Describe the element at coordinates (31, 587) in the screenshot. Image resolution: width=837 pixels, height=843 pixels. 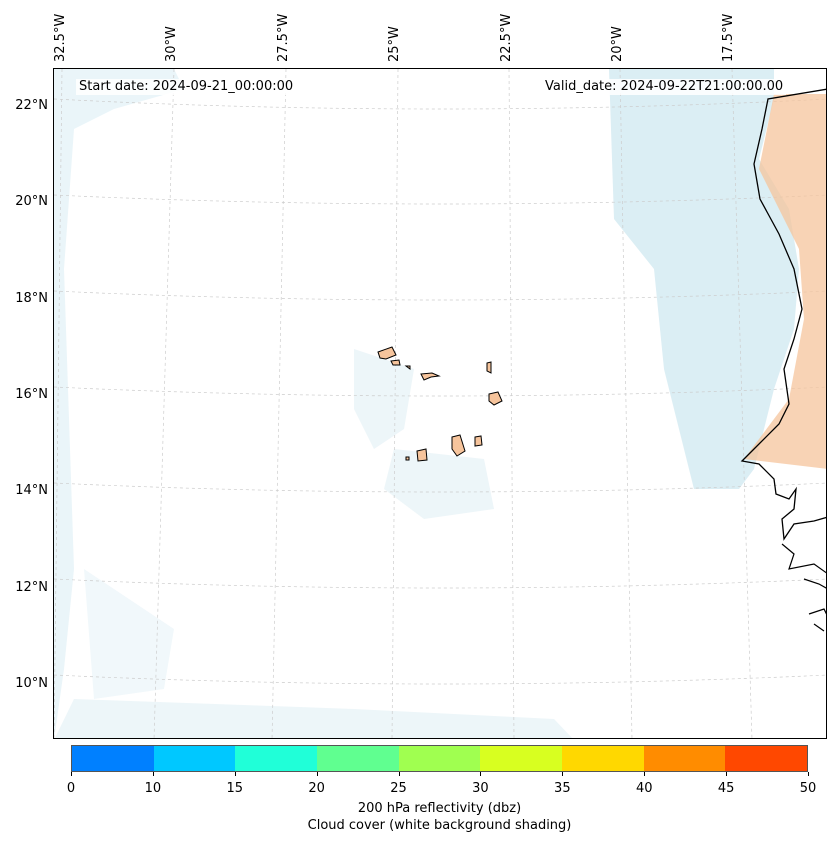
I see `lat-label: 12°N` at that location.